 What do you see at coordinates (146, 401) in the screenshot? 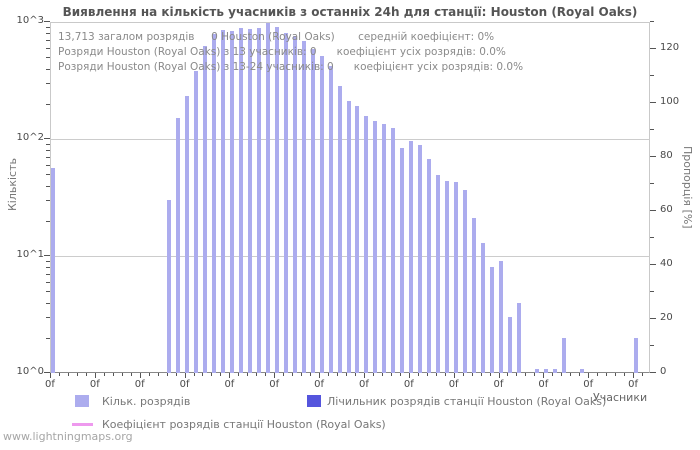
I see `legend-label-bars: Кільк. розрядів` at bounding box center [146, 401].